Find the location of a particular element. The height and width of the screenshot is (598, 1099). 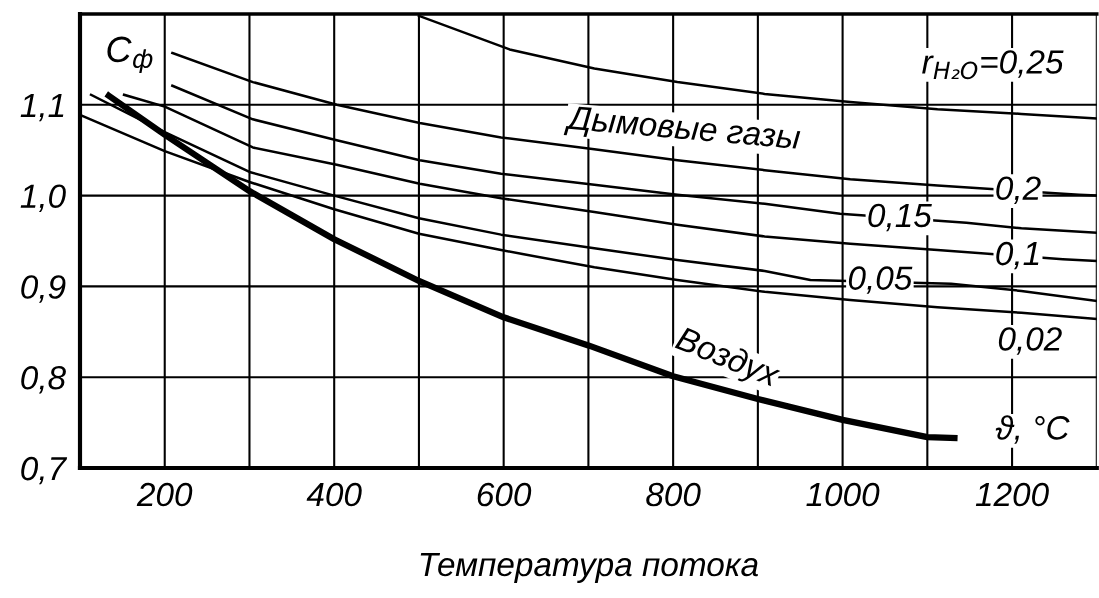

x-tick-label: 1200 is located at coordinates (1012, 494).